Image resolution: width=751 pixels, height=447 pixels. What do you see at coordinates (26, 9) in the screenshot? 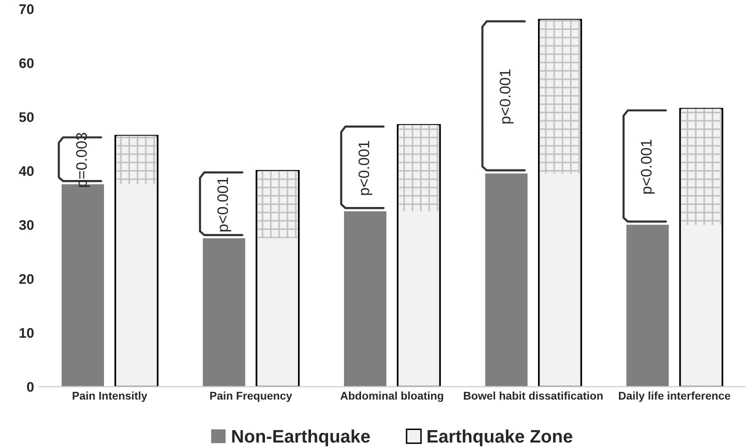
I see `y-tick-label: 70` at bounding box center [26, 9].